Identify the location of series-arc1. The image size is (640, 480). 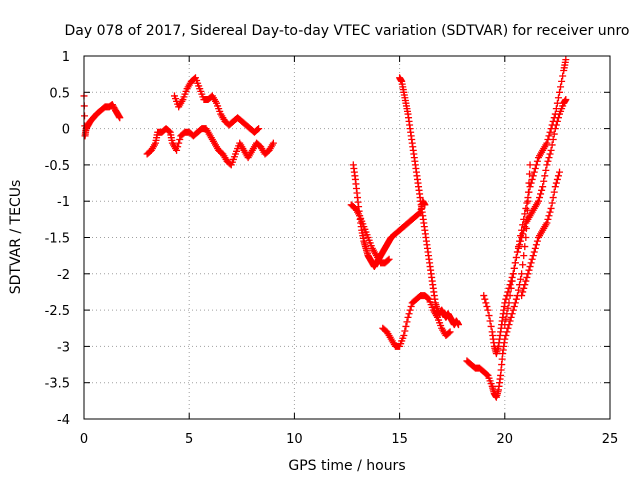
(102, 116).